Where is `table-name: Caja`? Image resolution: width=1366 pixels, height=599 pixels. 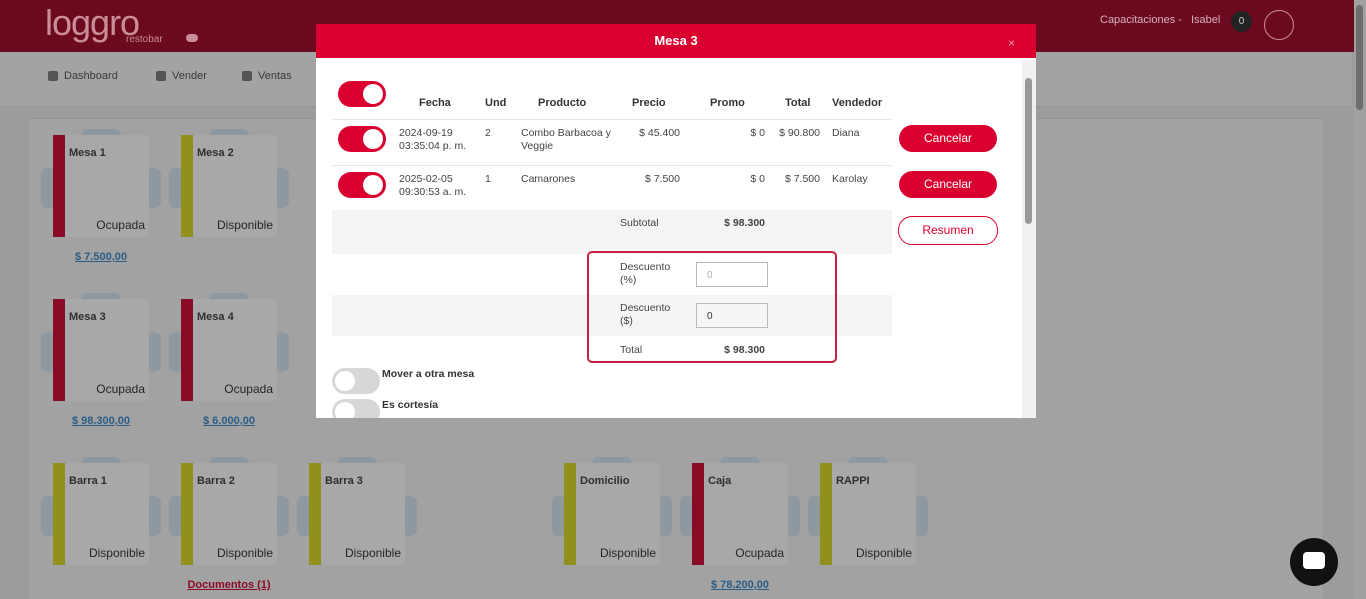
table-name: Caja is located at coordinates (720, 481).